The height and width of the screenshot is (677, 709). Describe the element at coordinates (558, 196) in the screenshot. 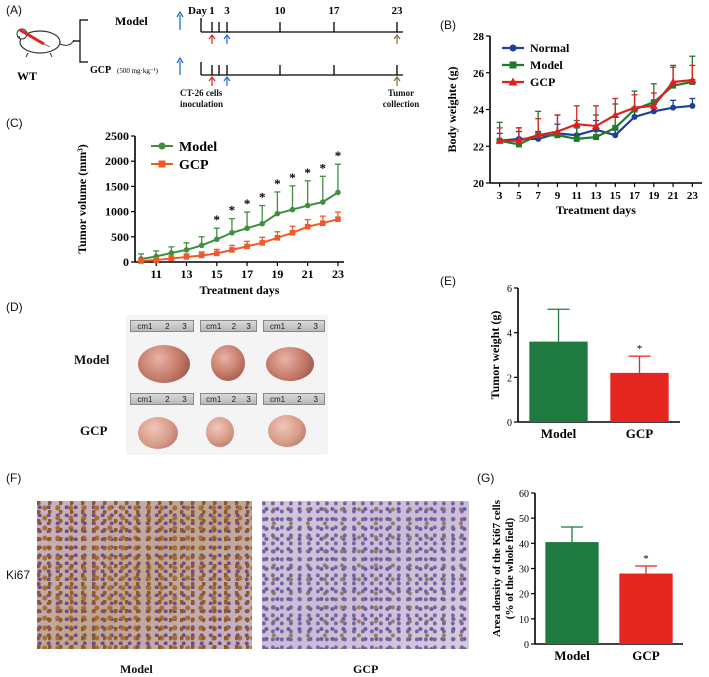

I see `x-tick-label: 9` at that location.